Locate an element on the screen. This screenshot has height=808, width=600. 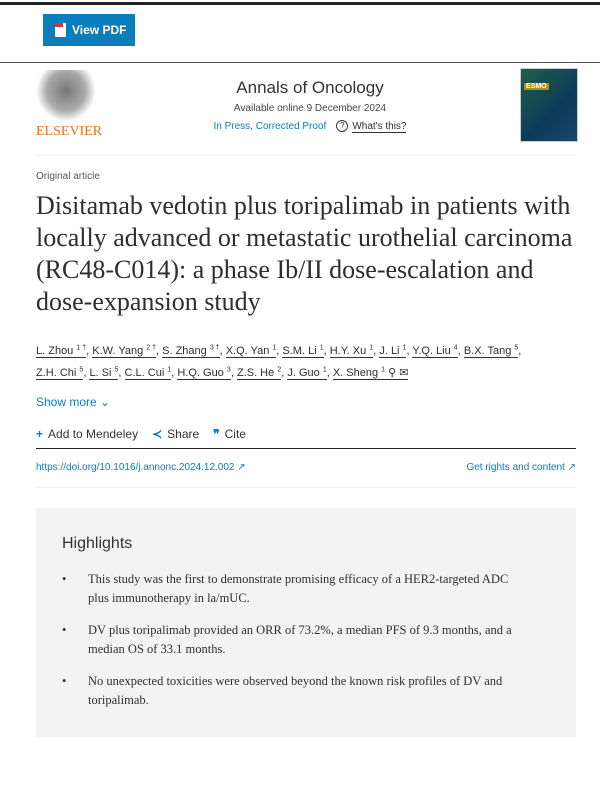
status-link: In Press, Corrected Proof is located at coordinates (270, 126).